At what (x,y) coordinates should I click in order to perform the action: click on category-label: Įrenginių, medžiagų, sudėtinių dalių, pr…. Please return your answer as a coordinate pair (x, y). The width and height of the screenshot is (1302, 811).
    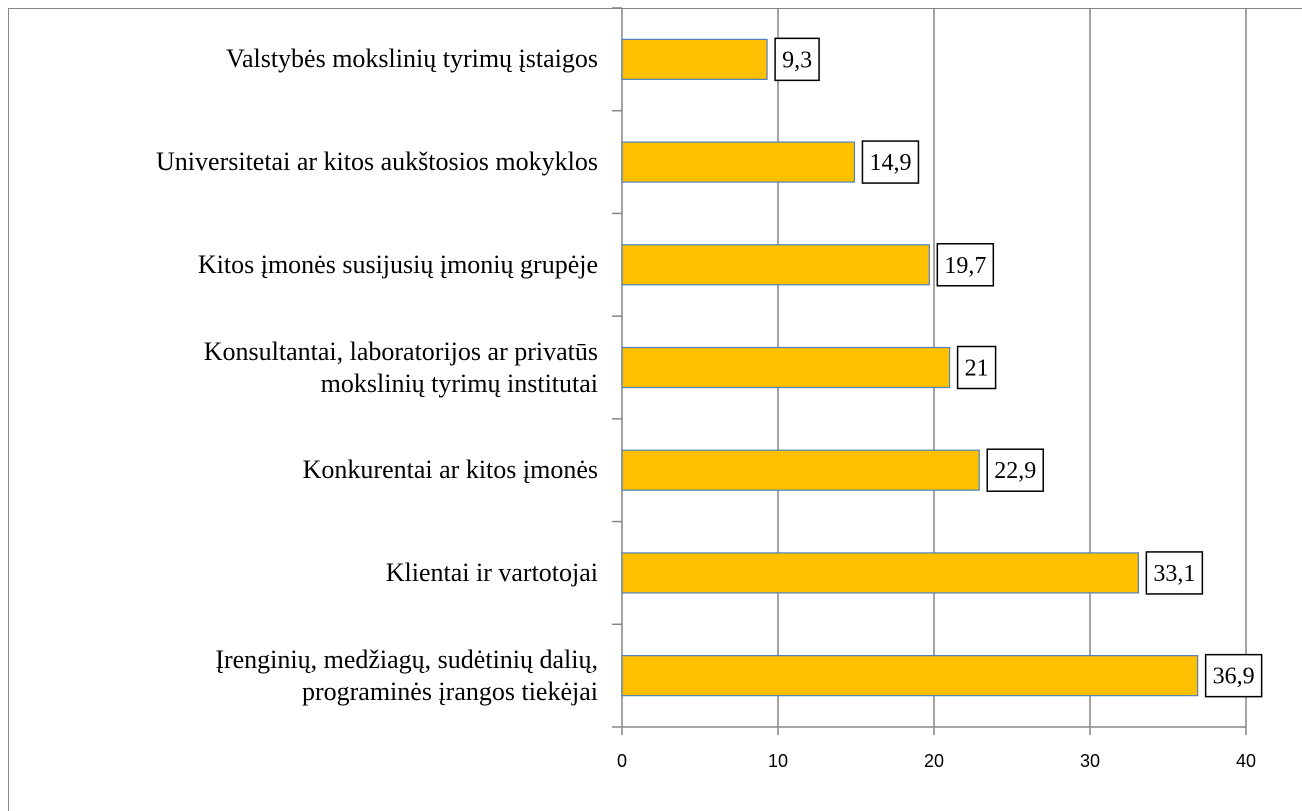
    Looking at the image, I should click on (406, 675).